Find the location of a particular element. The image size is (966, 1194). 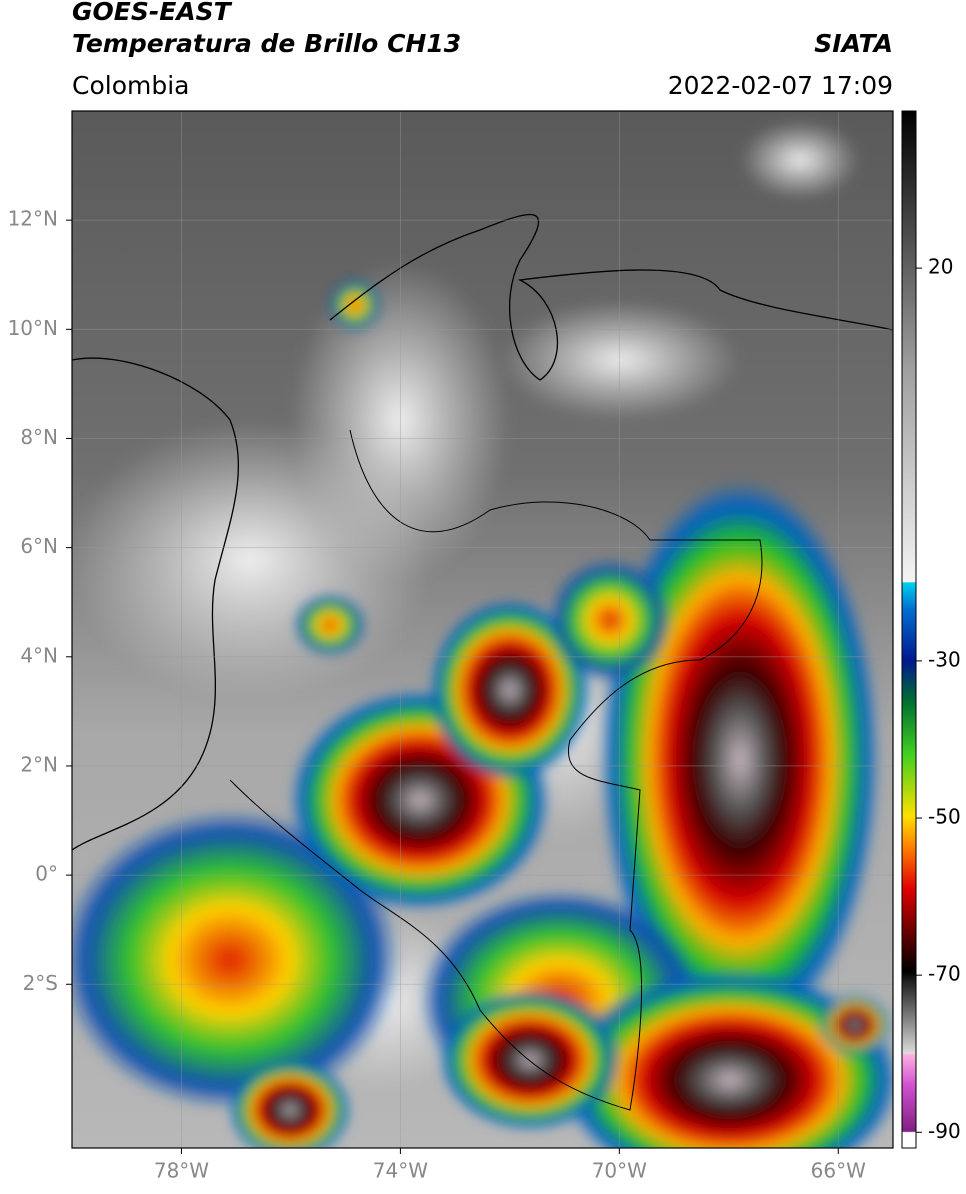

lon-label: 74°W is located at coordinates (400, 1171).